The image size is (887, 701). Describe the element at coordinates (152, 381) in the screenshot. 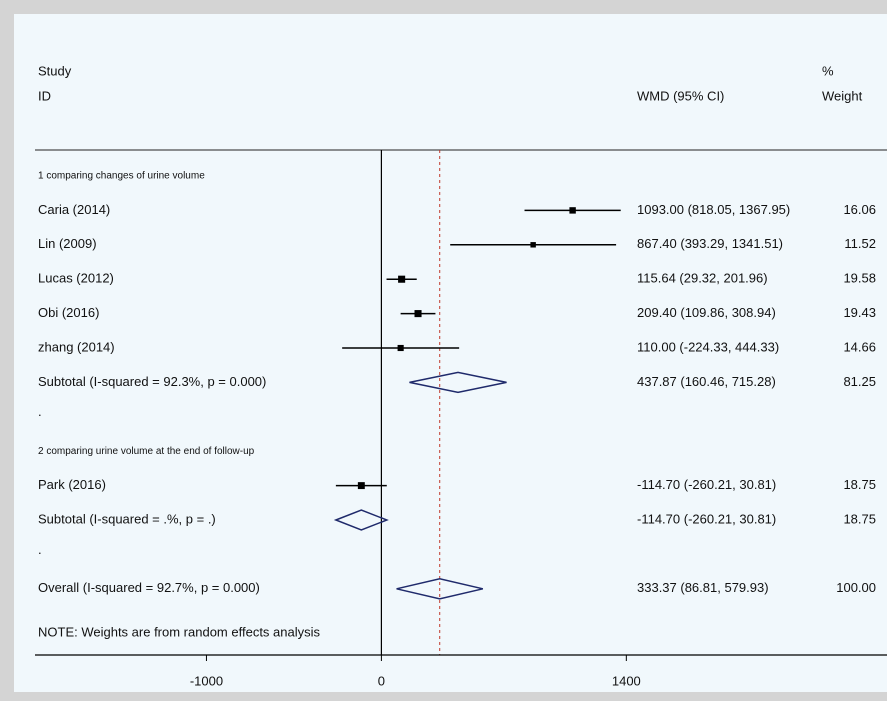

I see `subtotal-name: Subtotal (I-squared = 92.3%, p = 0.000)` at that location.